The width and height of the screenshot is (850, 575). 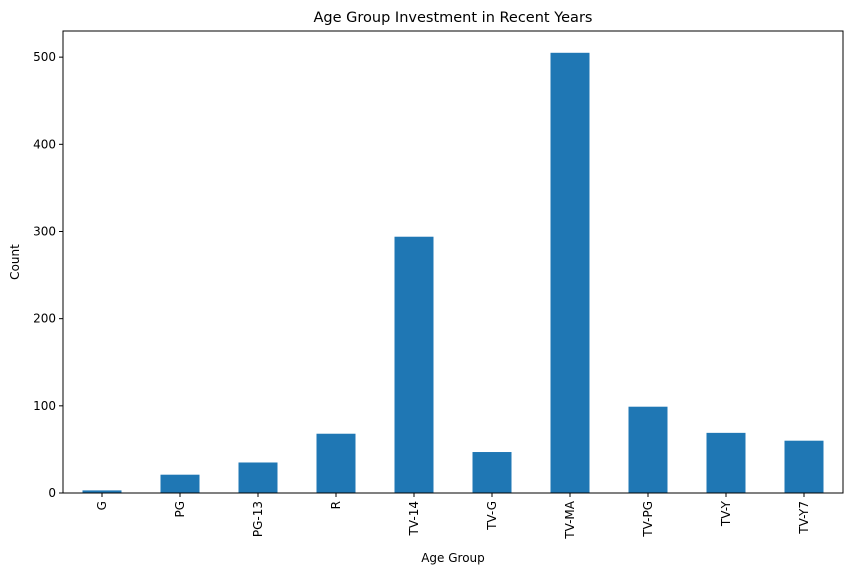 What do you see at coordinates (15, 262) in the screenshot?
I see `y-axis-label: Count` at bounding box center [15, 262].